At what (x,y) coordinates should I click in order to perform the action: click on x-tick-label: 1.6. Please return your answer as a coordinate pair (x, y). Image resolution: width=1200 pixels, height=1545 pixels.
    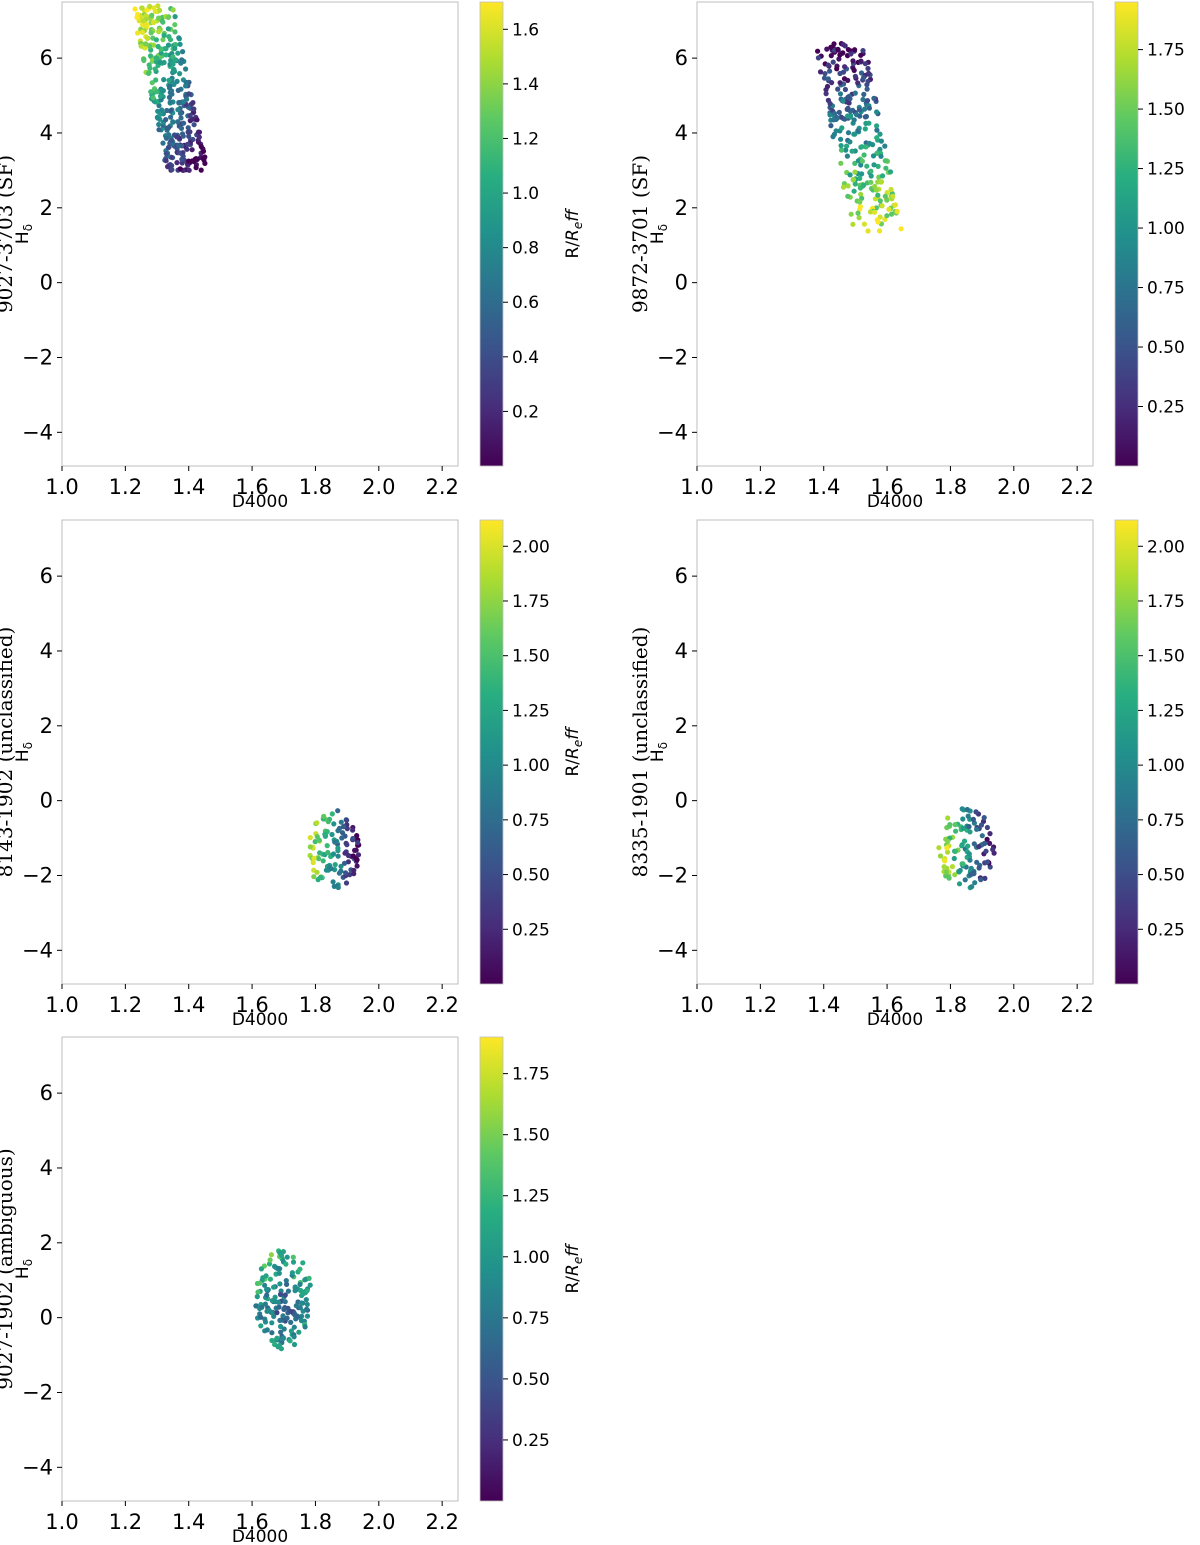
    Looking at the image, I should click on (251, 1522).